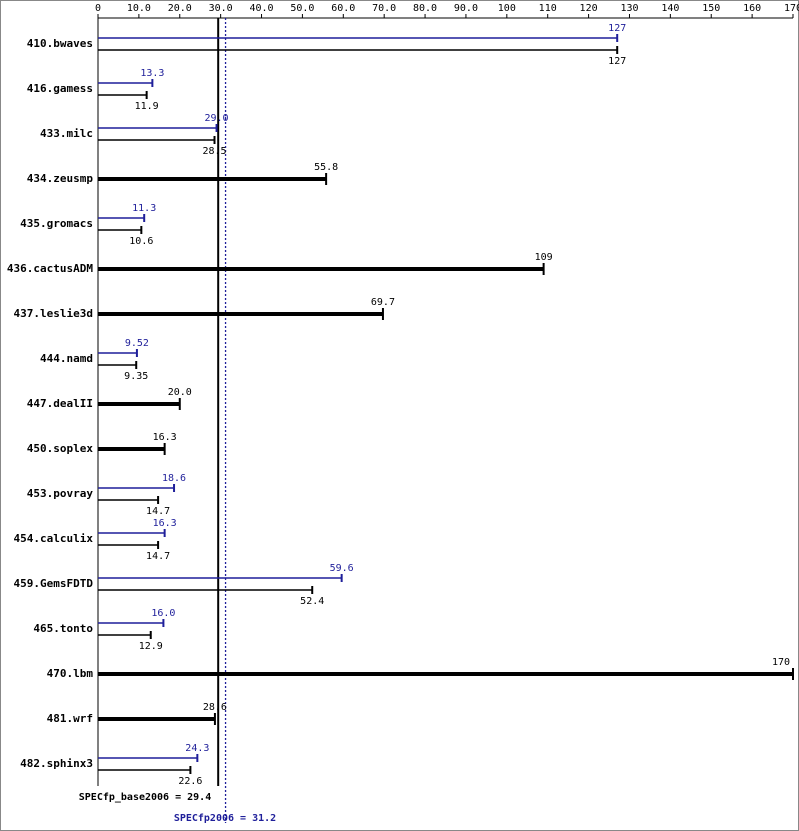 The image size is (799, 831). What do you see at coordinates (163, 613) in the screenshot?
I see `value-label: 16.0` at bounding box center [163, 613].